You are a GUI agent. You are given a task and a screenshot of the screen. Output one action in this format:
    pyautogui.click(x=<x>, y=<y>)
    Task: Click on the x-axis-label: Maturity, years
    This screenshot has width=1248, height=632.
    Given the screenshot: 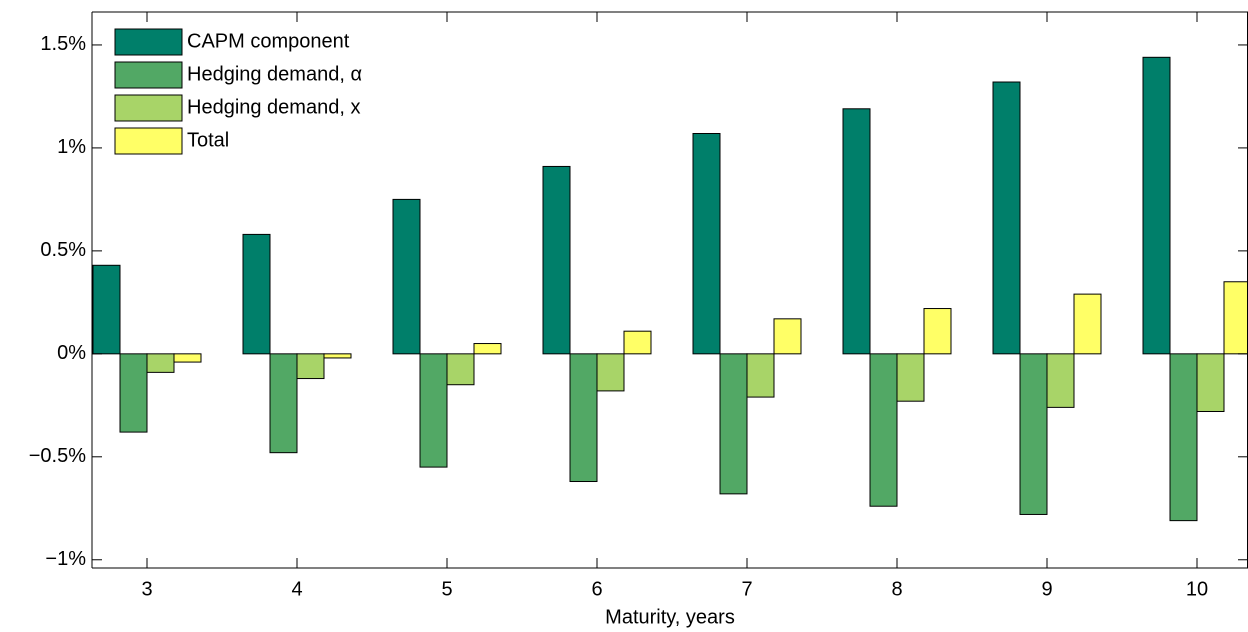 What is the action you would take?
    pyautogui.click(x=670, y=617)
    